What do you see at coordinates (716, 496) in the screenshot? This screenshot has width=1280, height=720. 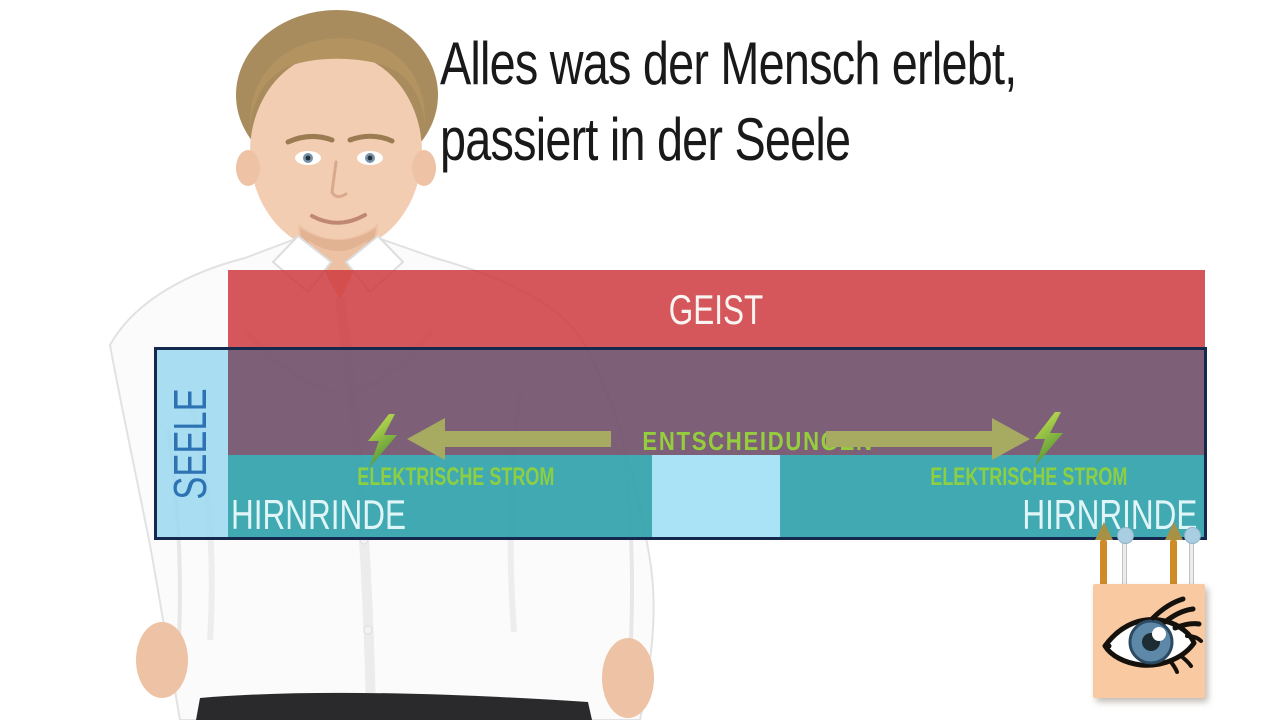 I see `seele-center-gap` at bounding box center [716, 496].